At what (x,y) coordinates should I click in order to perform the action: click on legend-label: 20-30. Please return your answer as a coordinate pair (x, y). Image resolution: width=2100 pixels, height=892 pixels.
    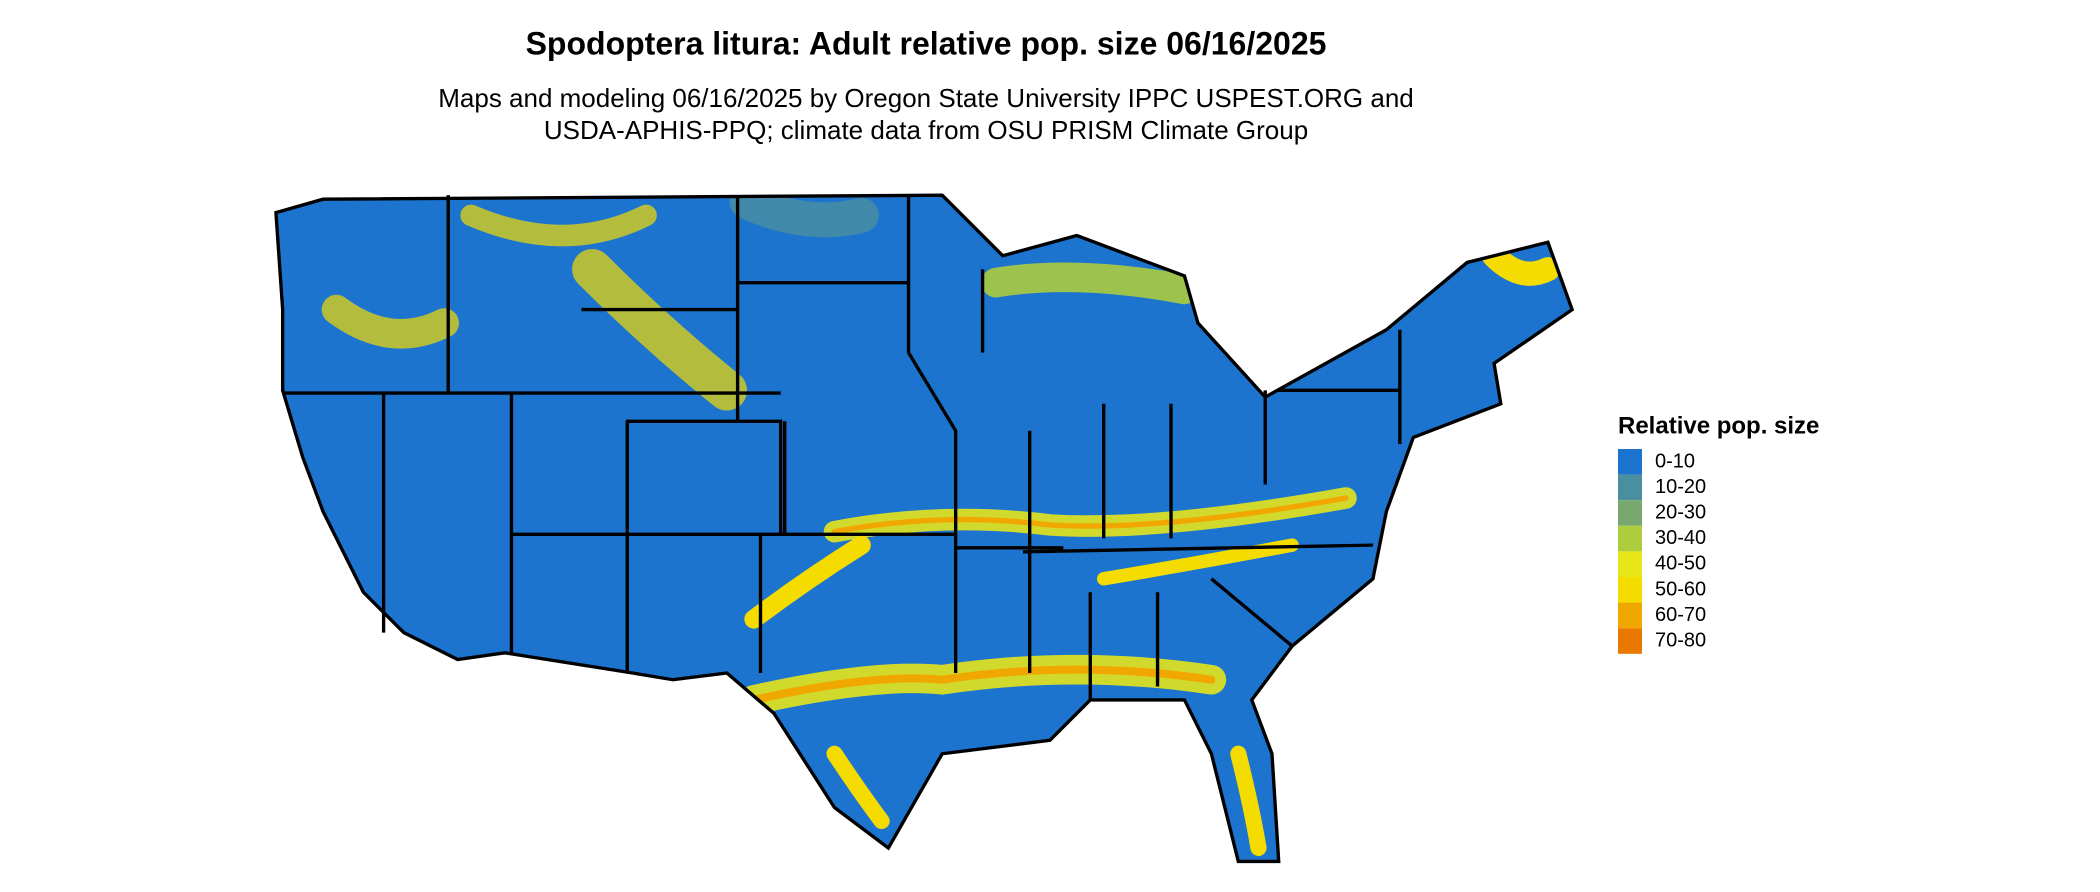
    Looking at the image, I should click on (1680, 512).